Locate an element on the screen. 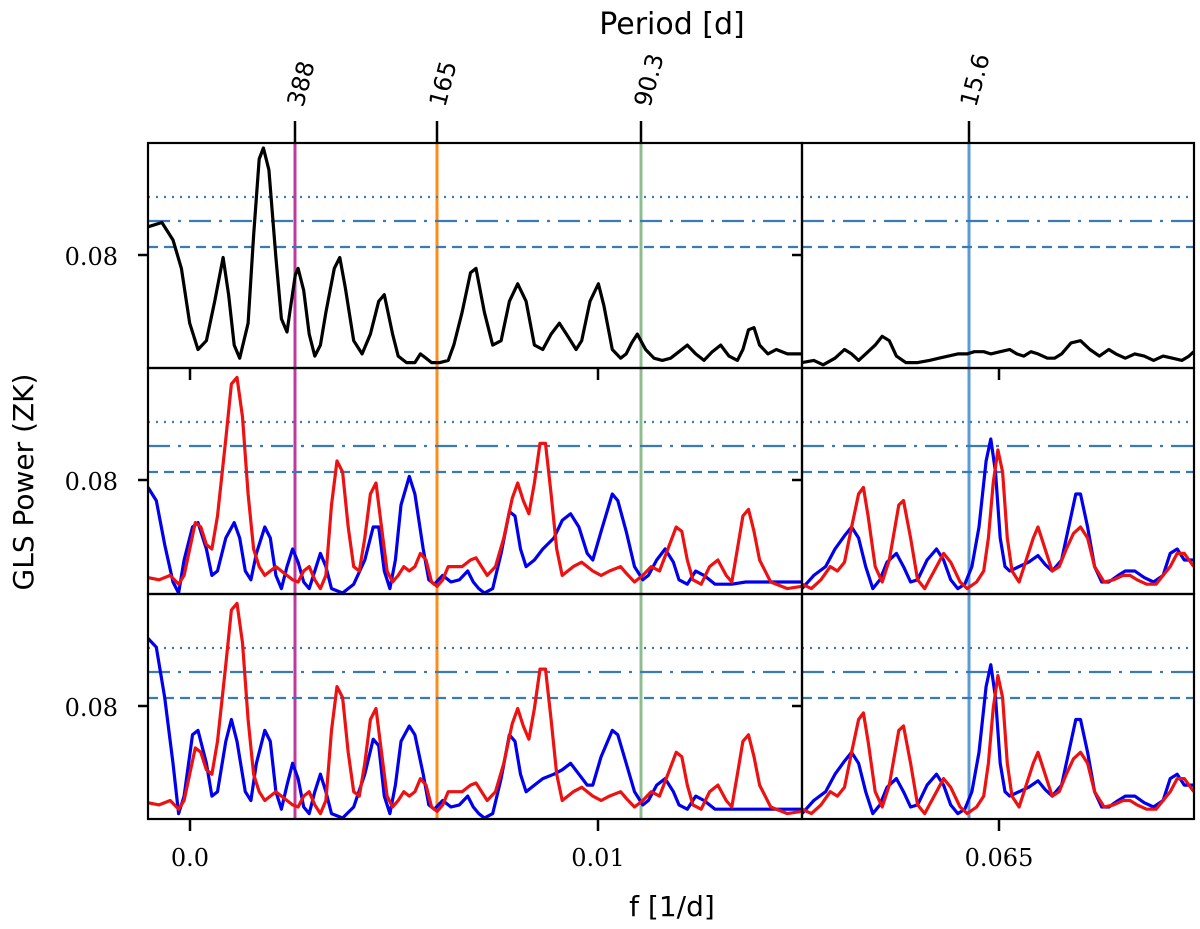 The width and height of the screenshot is (1200, 929). x-axis-title: f [1/d] is located at coordinates (672, 906).